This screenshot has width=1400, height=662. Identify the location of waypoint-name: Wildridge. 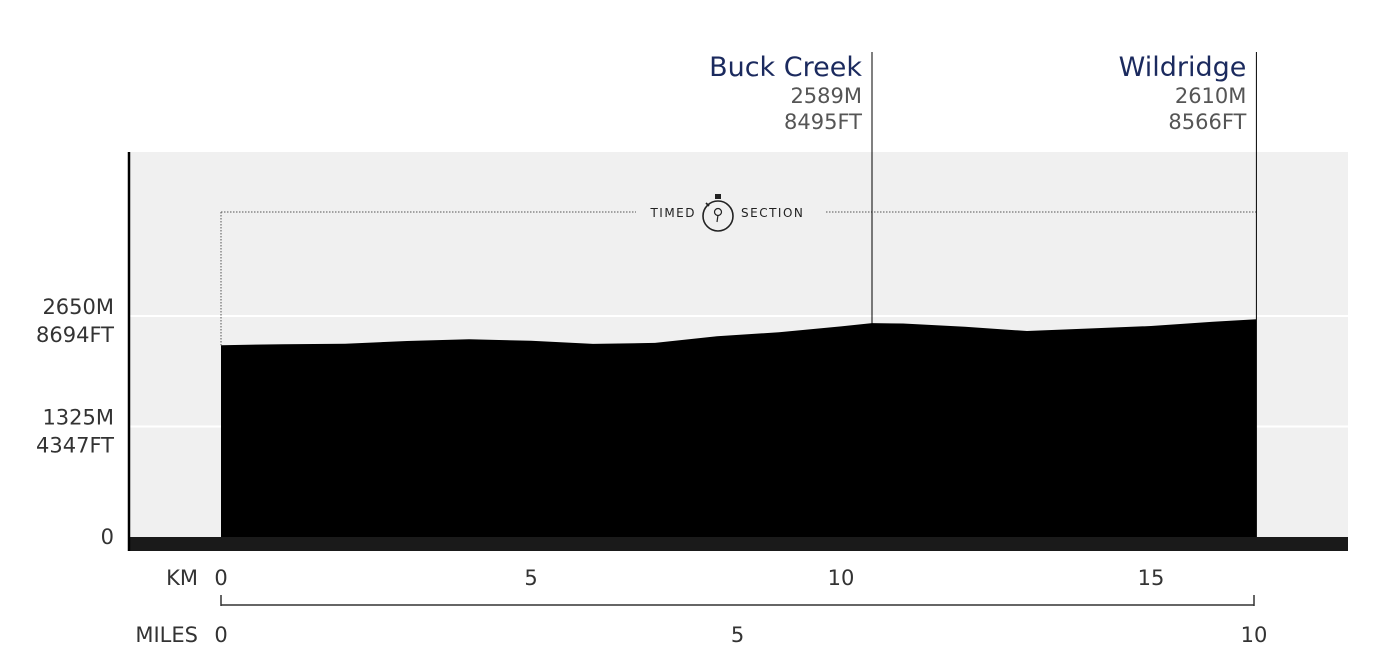
(1183, 67).